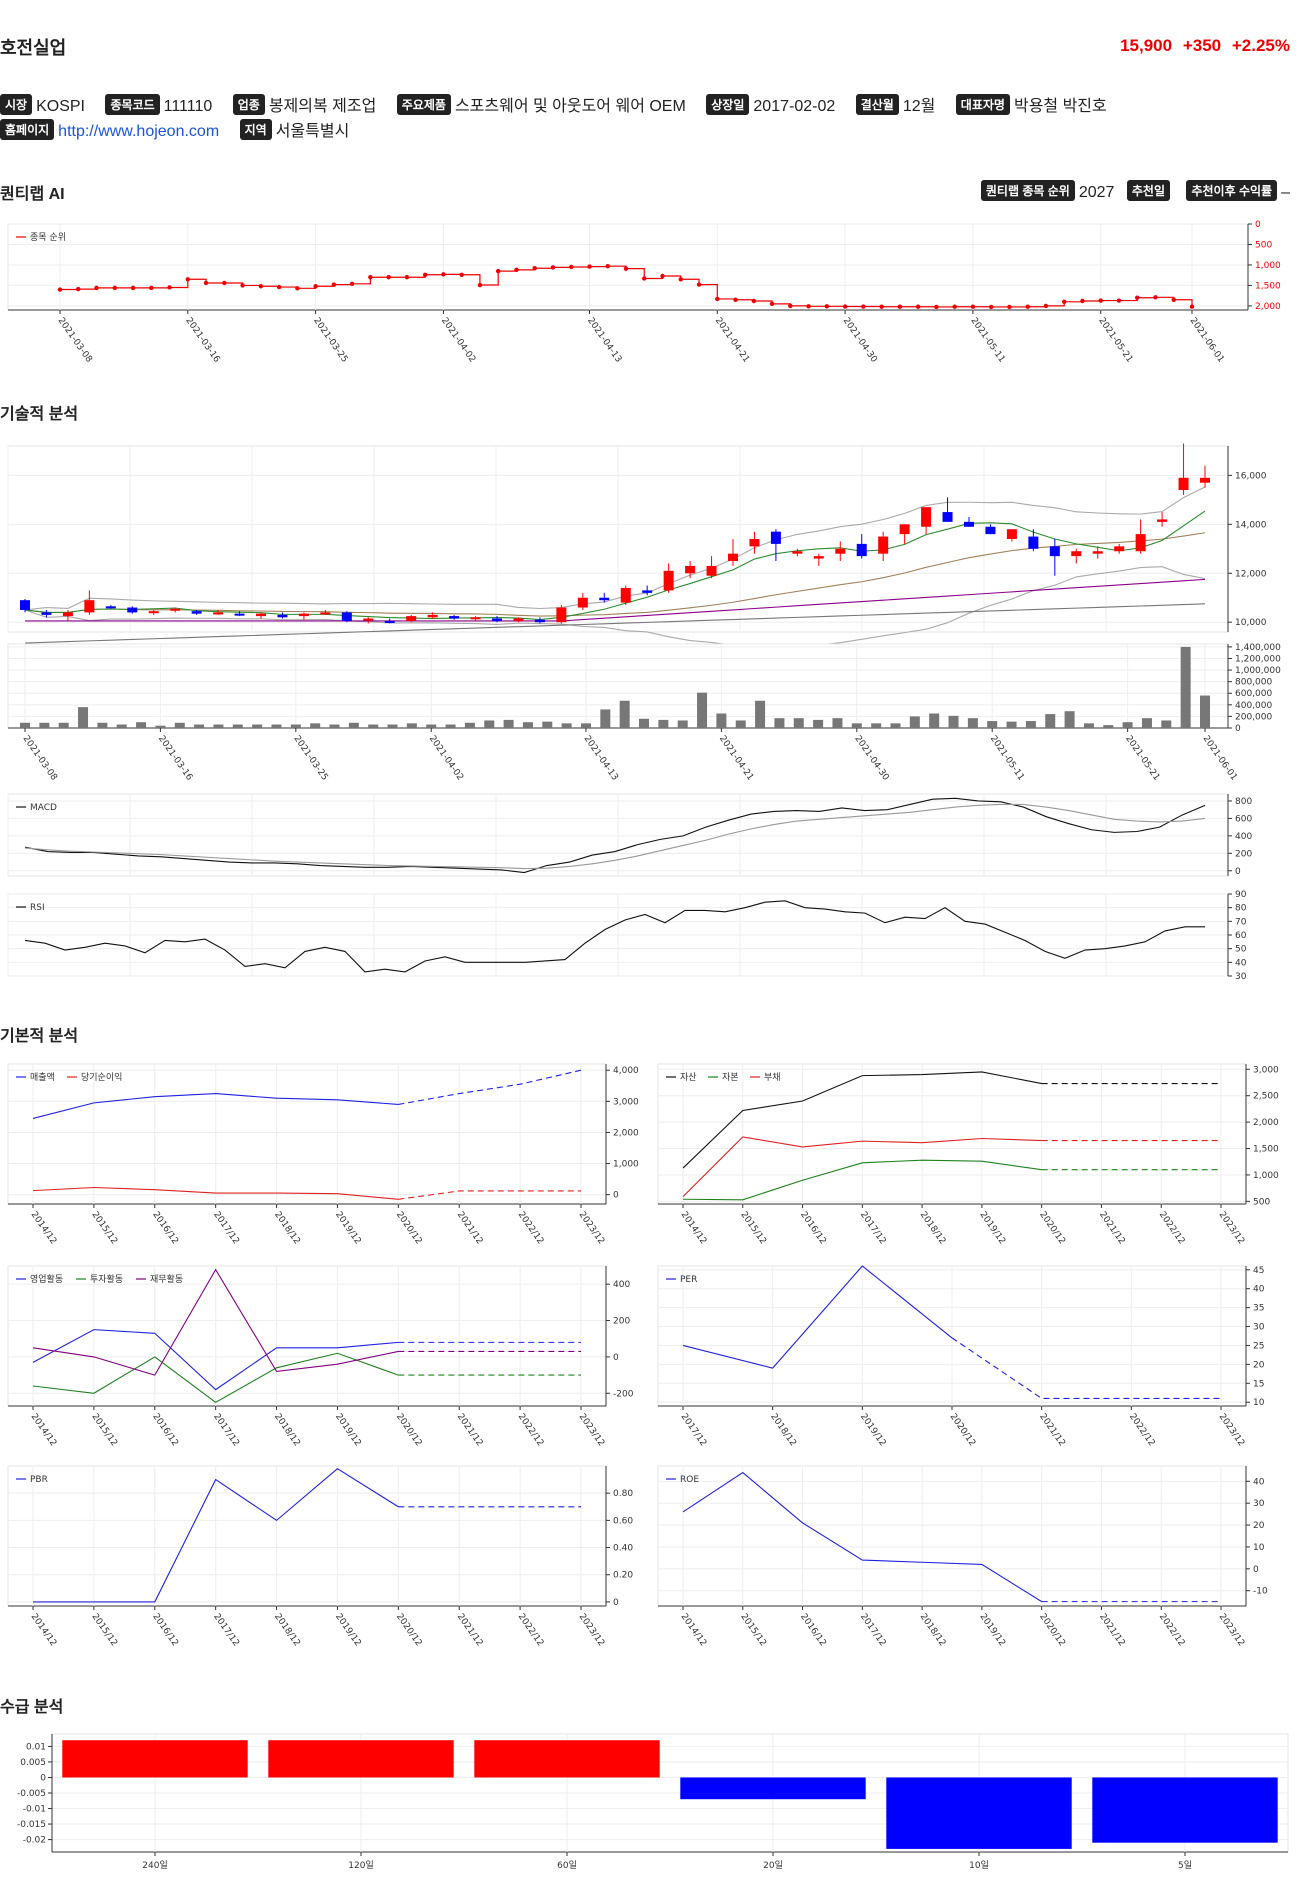  I want to click on x-tick-label: 2021-04-30, so click(871, 758).